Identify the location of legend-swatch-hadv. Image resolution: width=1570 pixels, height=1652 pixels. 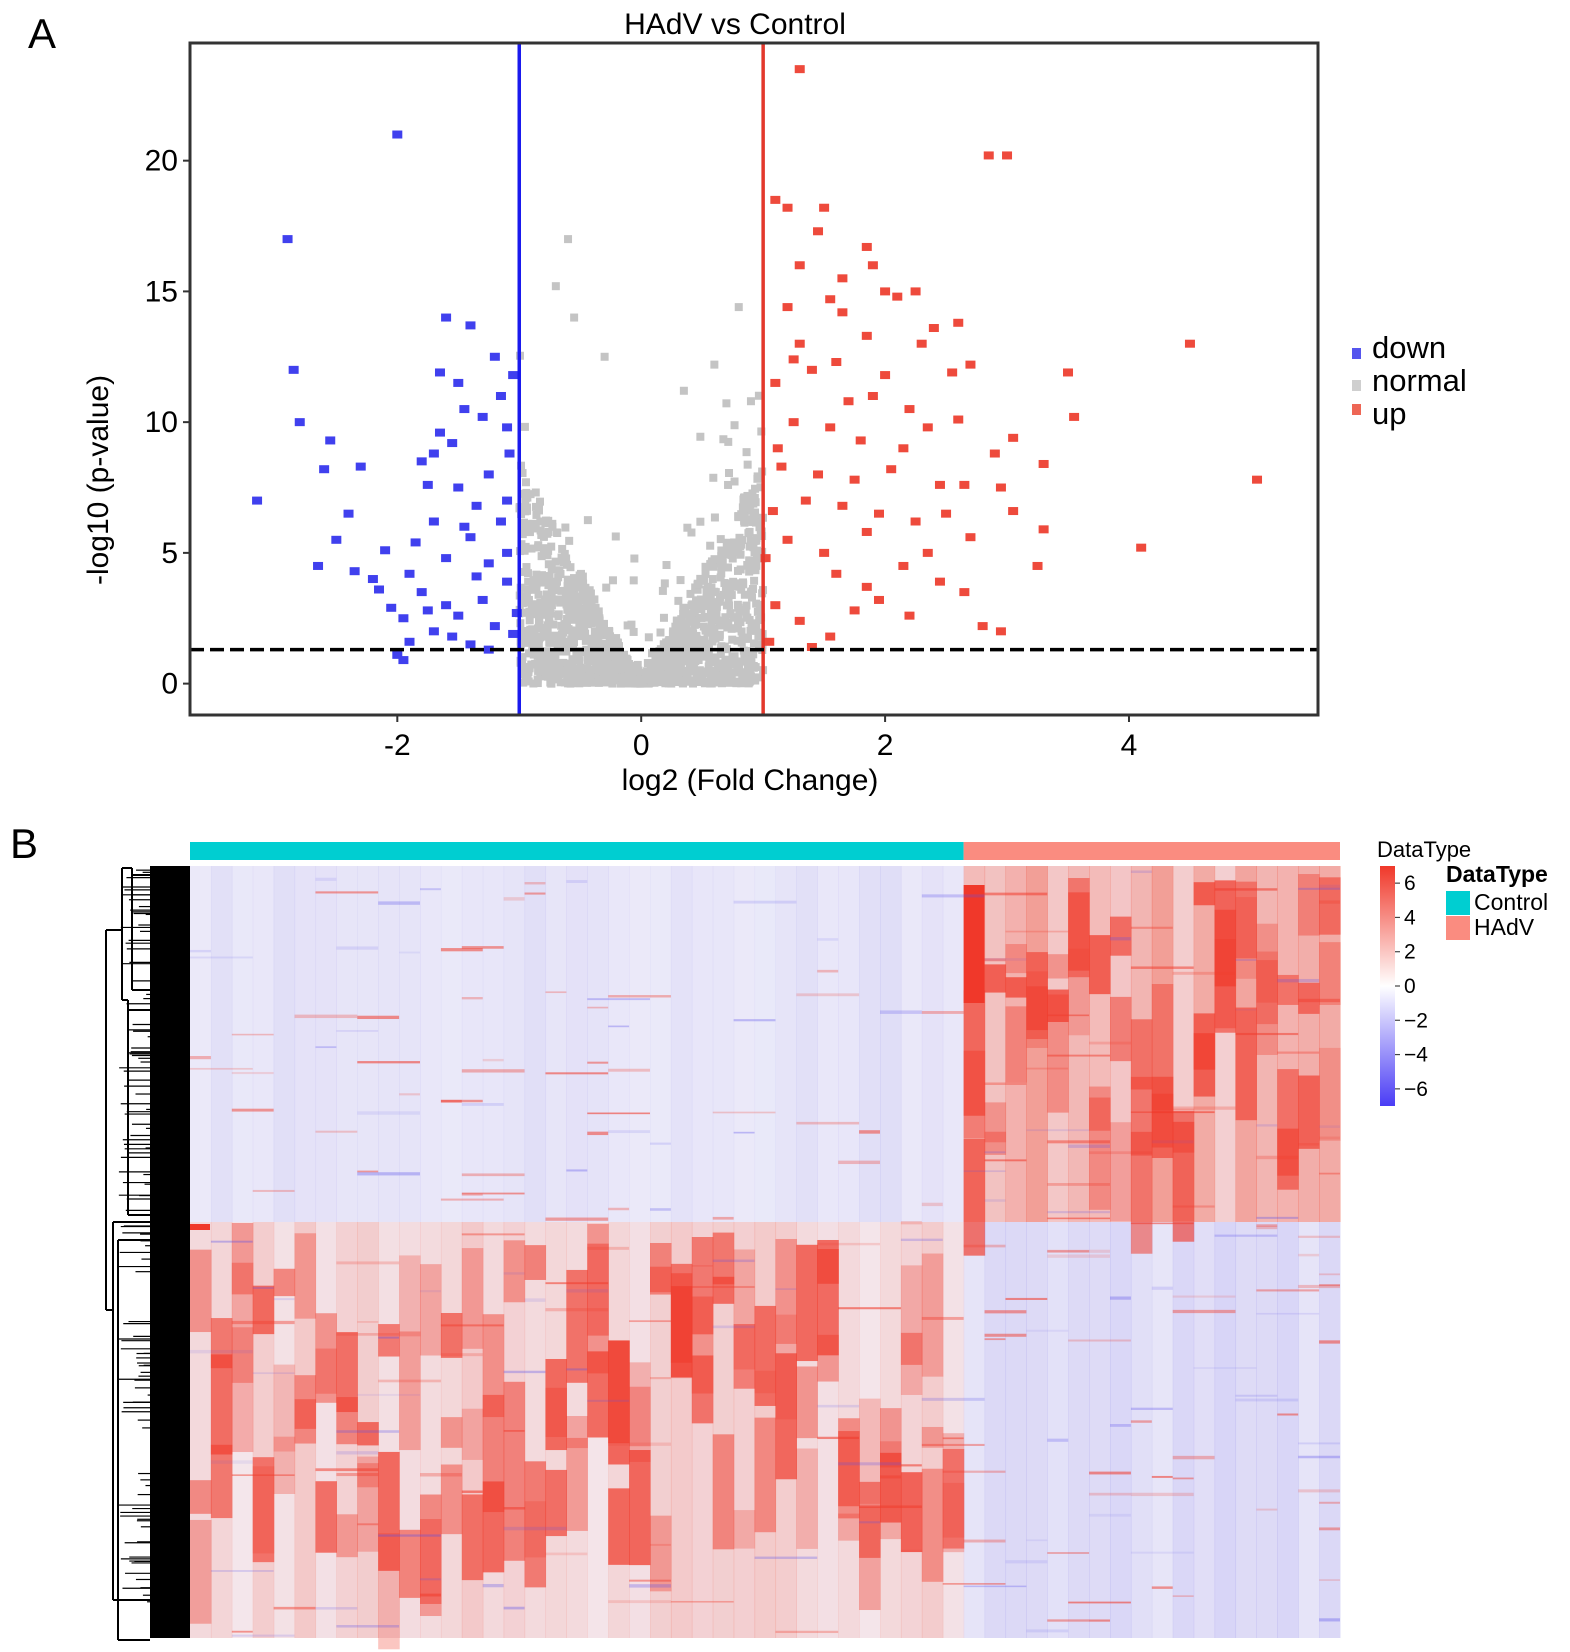
(1458, 928).